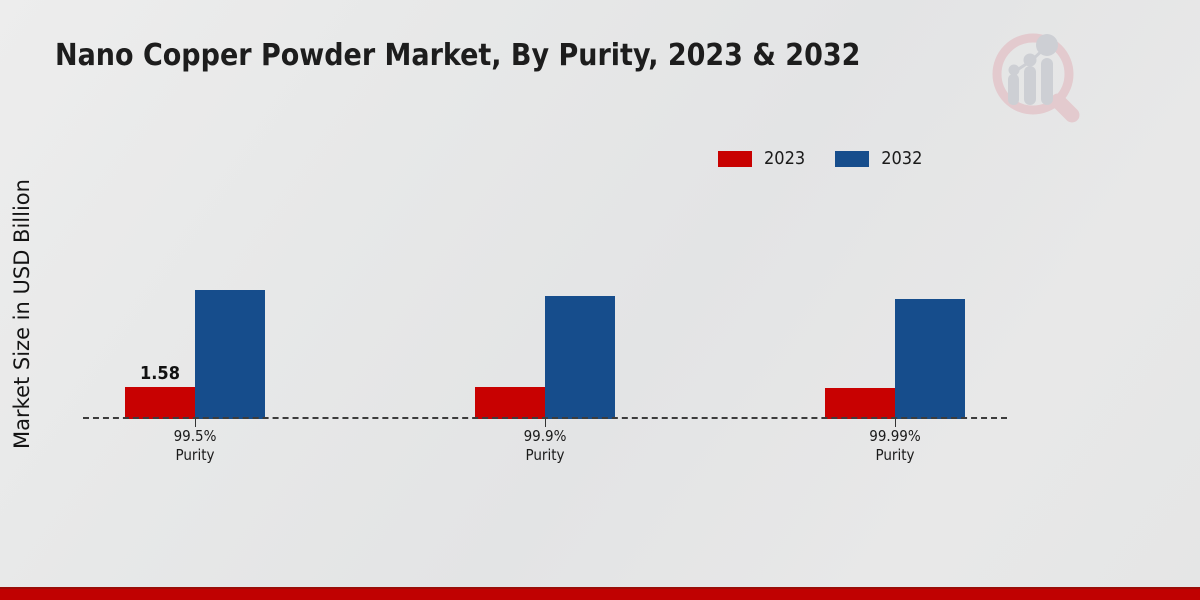 This screenshot has width=1200, height=600. Describe the element at coordinates (785, 158) in the screenshot. I see `legend-label-2023: 2023` at that location.